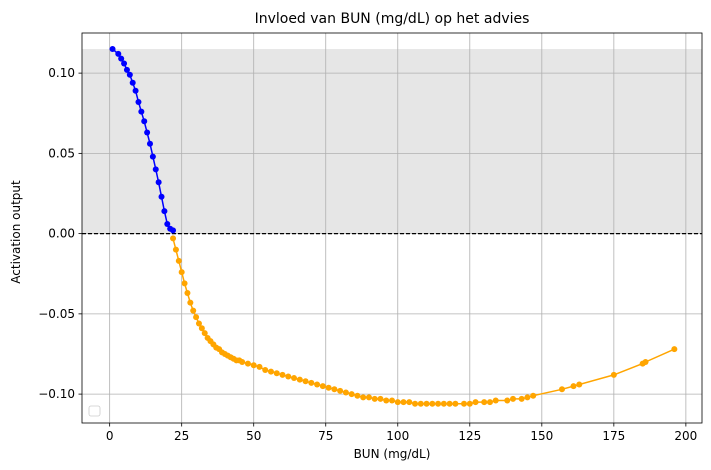  Describe the element at coordinates (253, 436) in the screenshot. I see `x-tick-label: 50` at that location.